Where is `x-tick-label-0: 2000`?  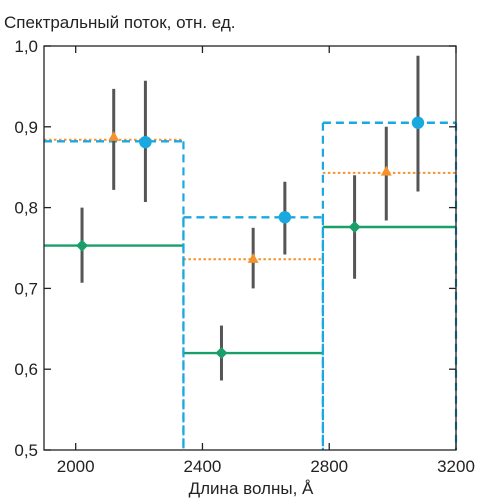 x-tick-label-0: 2000 is located at coordinates (76, 466).